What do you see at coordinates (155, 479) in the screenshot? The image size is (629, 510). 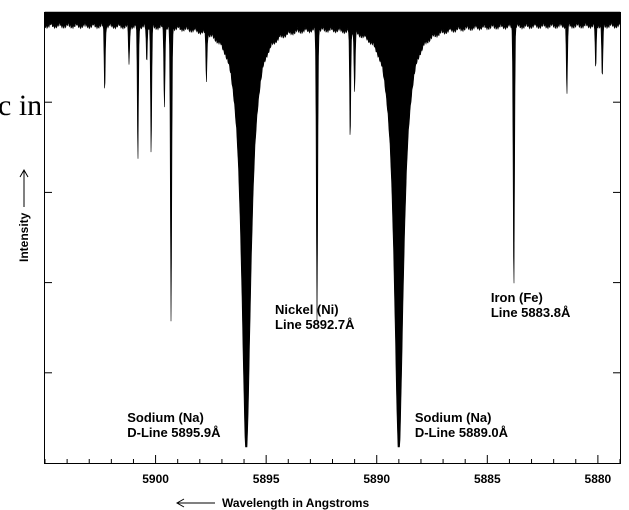 I see `x-tick-label: 5900` at bounding box center [155, 479].